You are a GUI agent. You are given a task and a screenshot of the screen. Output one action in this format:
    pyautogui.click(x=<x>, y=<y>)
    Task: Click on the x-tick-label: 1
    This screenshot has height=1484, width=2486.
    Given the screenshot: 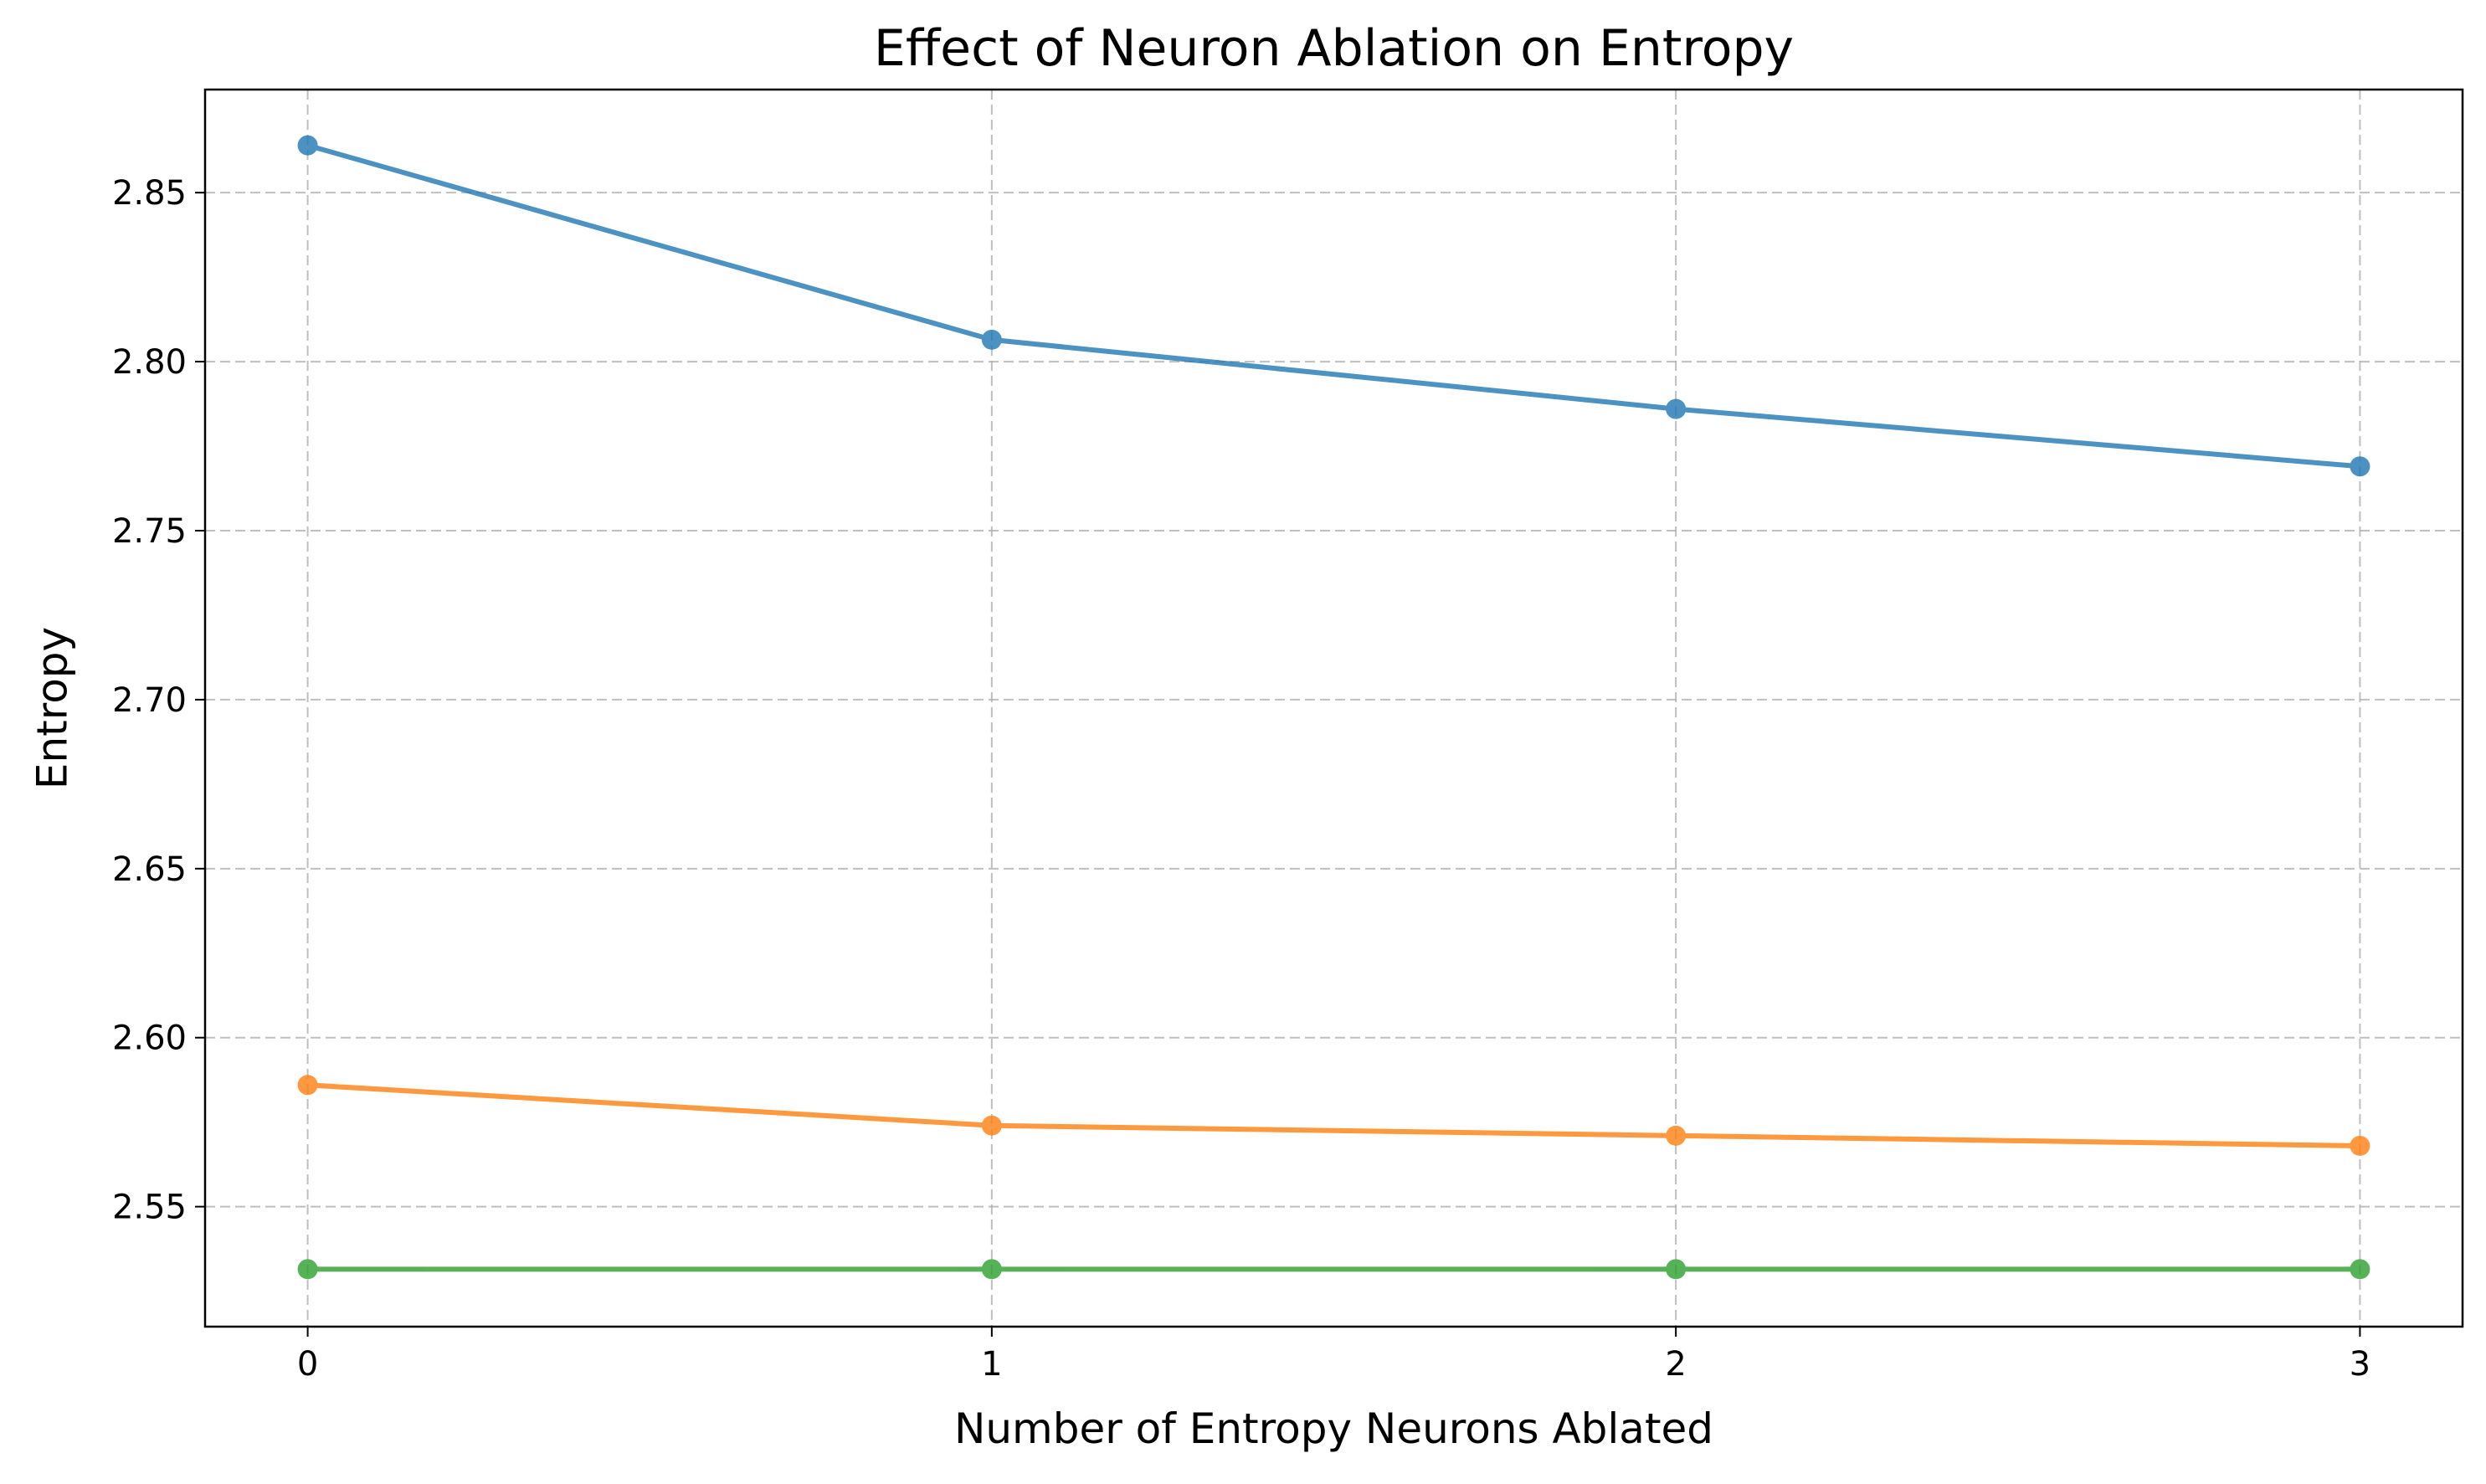 What is the action you would take?
    pyautogui.click(x=991, y=1364)
    